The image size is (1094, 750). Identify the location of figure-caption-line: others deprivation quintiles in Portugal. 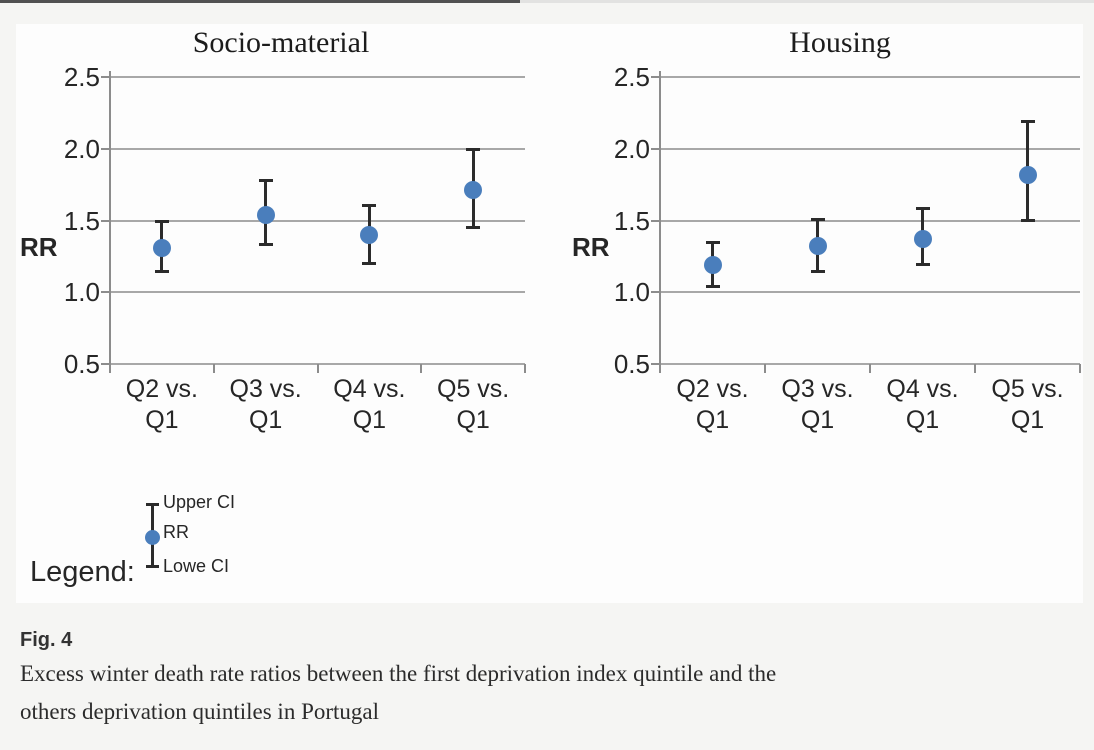
(200, 711).